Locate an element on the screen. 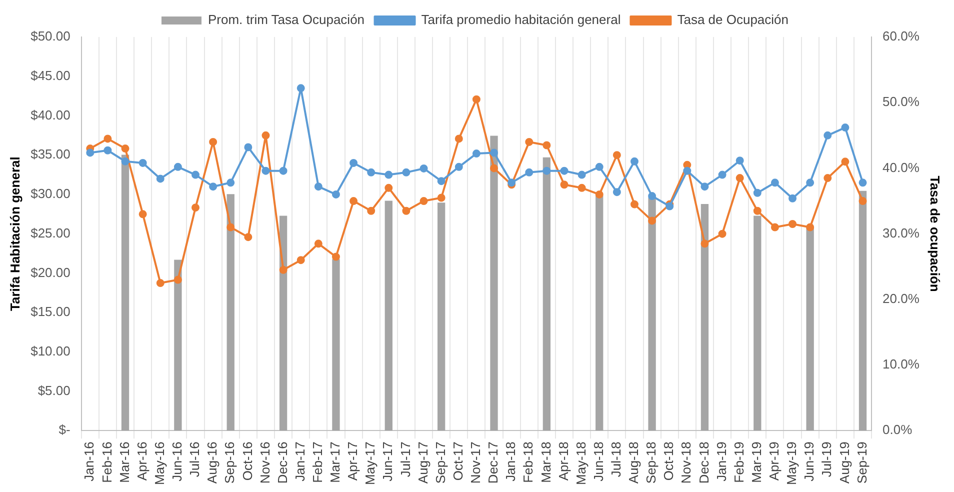 The width and height of the screenshot is (954, 492). x-tick-label: Apr-17 is located at coordinates (352, 461).